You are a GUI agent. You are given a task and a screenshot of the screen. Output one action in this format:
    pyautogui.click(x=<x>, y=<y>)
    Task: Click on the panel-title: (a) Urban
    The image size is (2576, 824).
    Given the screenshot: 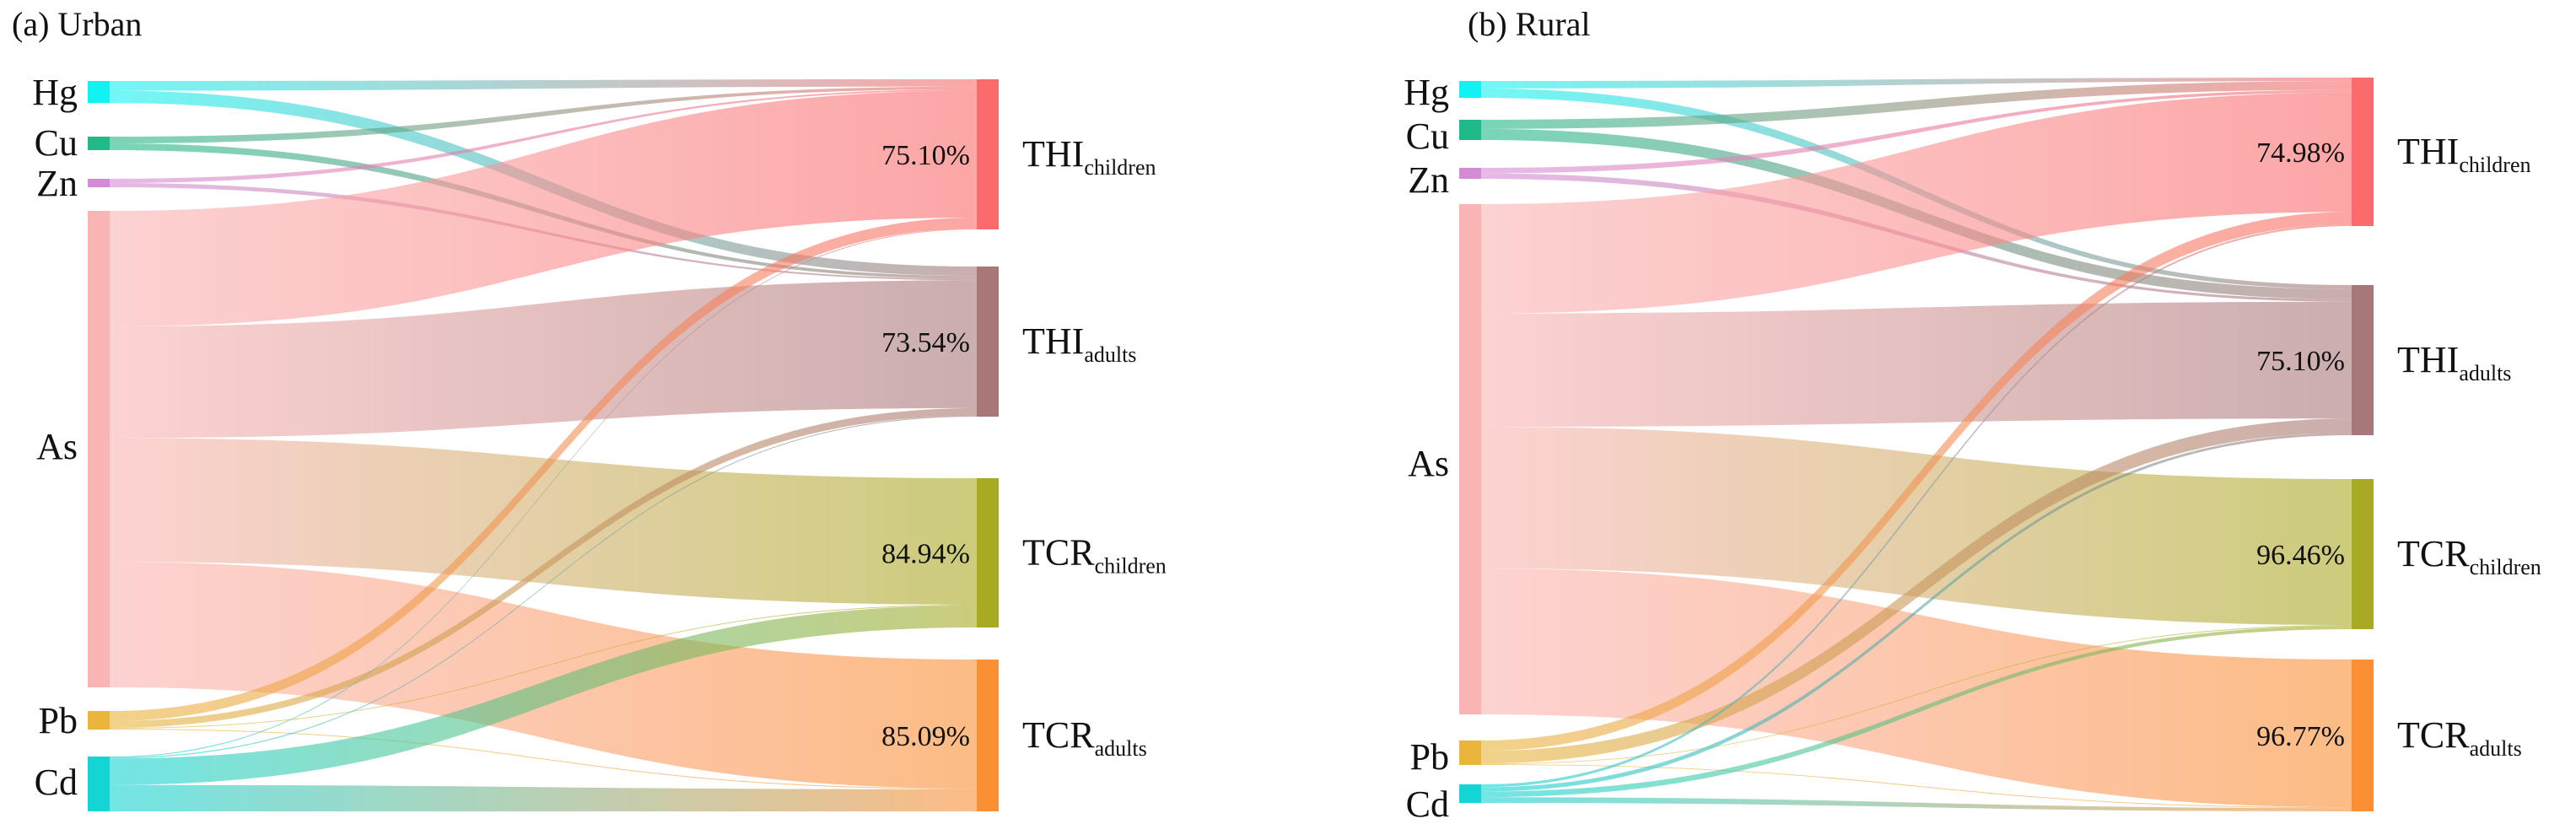 What is the action you would take?
    pyautogui.click(x=77, y=24)
    